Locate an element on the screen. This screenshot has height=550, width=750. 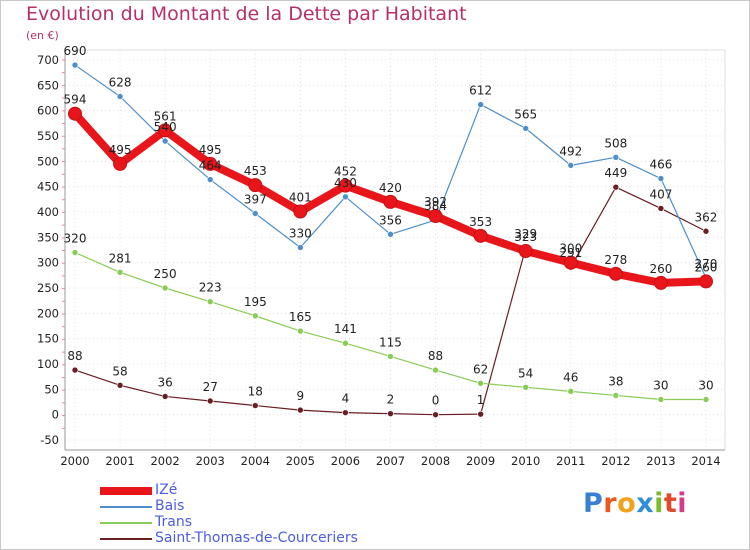
x-tick-label: 2001 is located at coordinates (119, 461).